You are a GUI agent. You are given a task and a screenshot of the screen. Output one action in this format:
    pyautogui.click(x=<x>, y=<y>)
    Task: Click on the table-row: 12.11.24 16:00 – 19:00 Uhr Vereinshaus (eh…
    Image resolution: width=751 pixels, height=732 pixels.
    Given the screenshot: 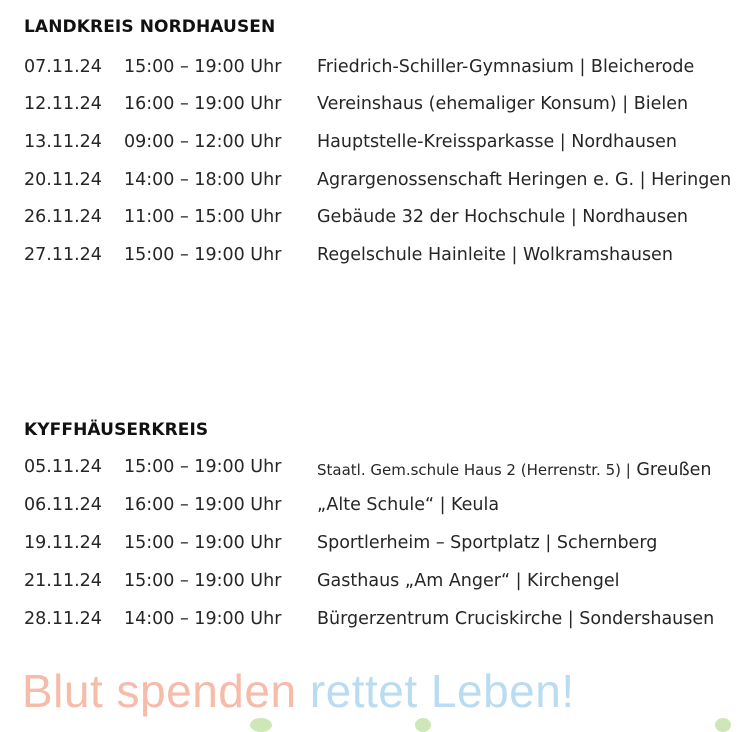 What is the action you would take?
    pyautogui.click(x=375, y=109)
    